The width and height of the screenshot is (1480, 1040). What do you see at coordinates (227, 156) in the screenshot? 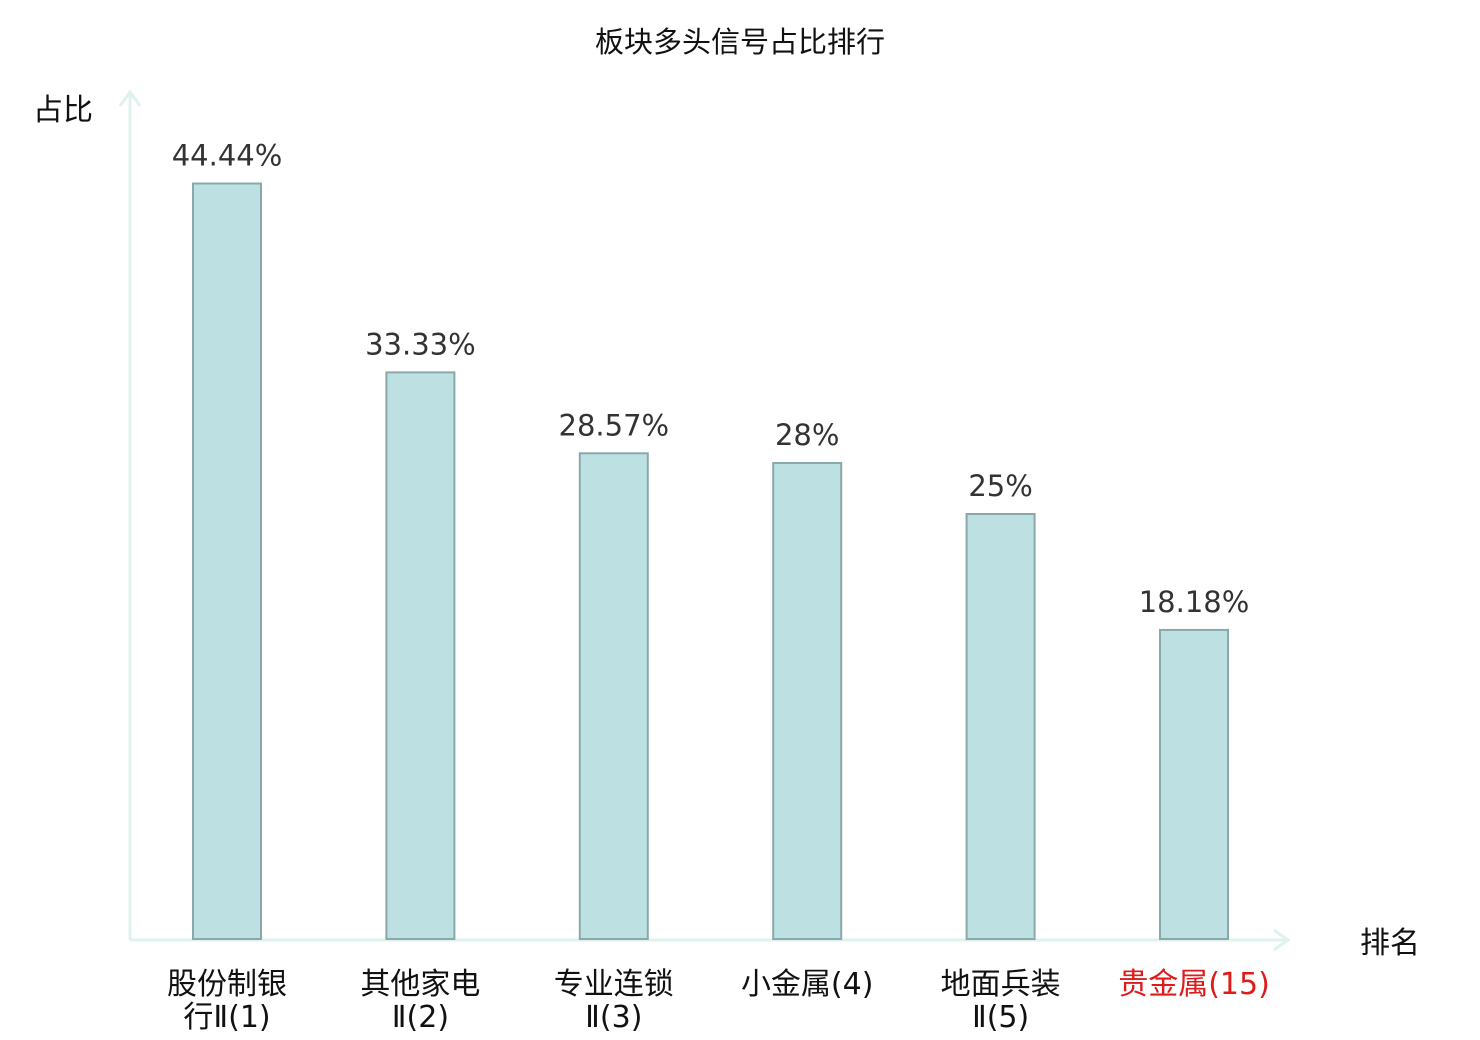
I see `value-label: 44.44%` at bounding box center [227, 156].